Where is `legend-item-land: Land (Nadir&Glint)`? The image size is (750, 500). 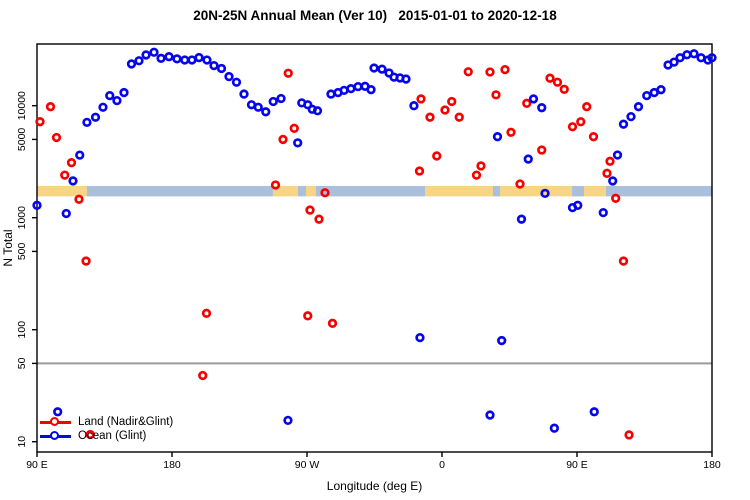
legend-item-land: Land (Nadir&Glint) is located at coordinates (106, 422).